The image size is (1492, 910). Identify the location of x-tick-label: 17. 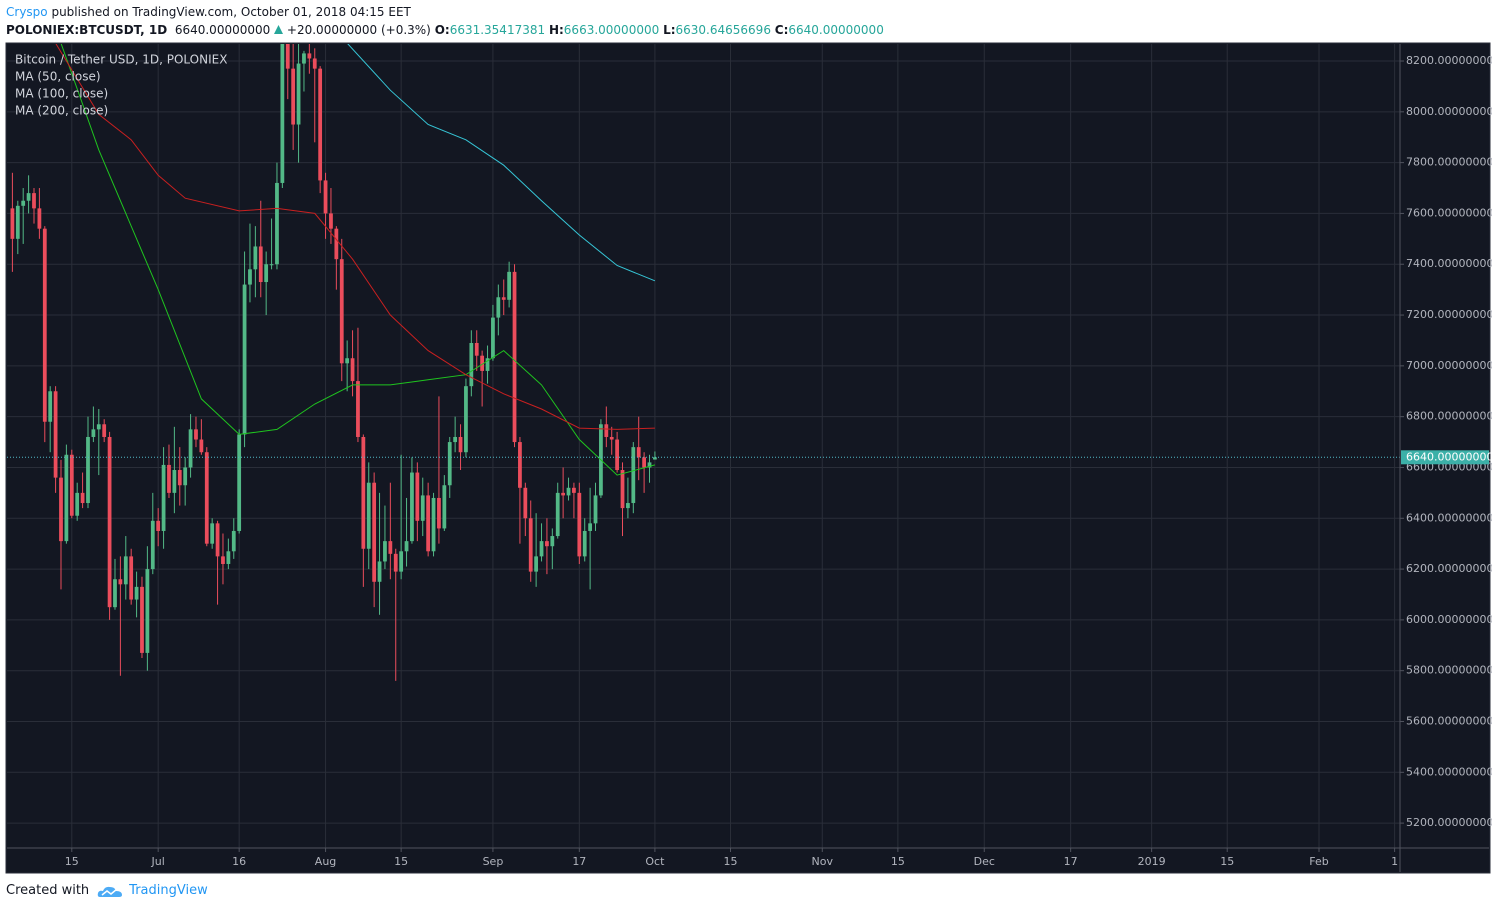
(579, 861).